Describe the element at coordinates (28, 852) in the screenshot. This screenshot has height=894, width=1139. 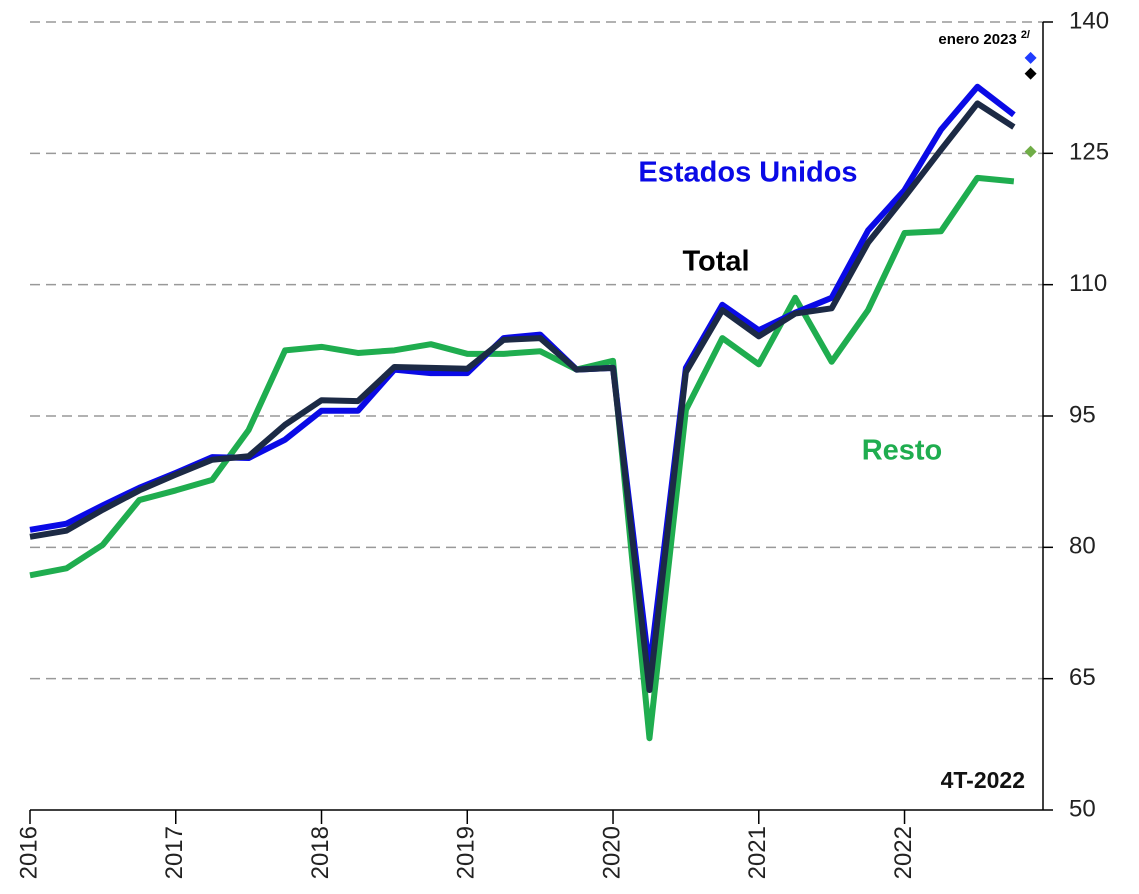
I see `x-tick-label: 2016` at that location.